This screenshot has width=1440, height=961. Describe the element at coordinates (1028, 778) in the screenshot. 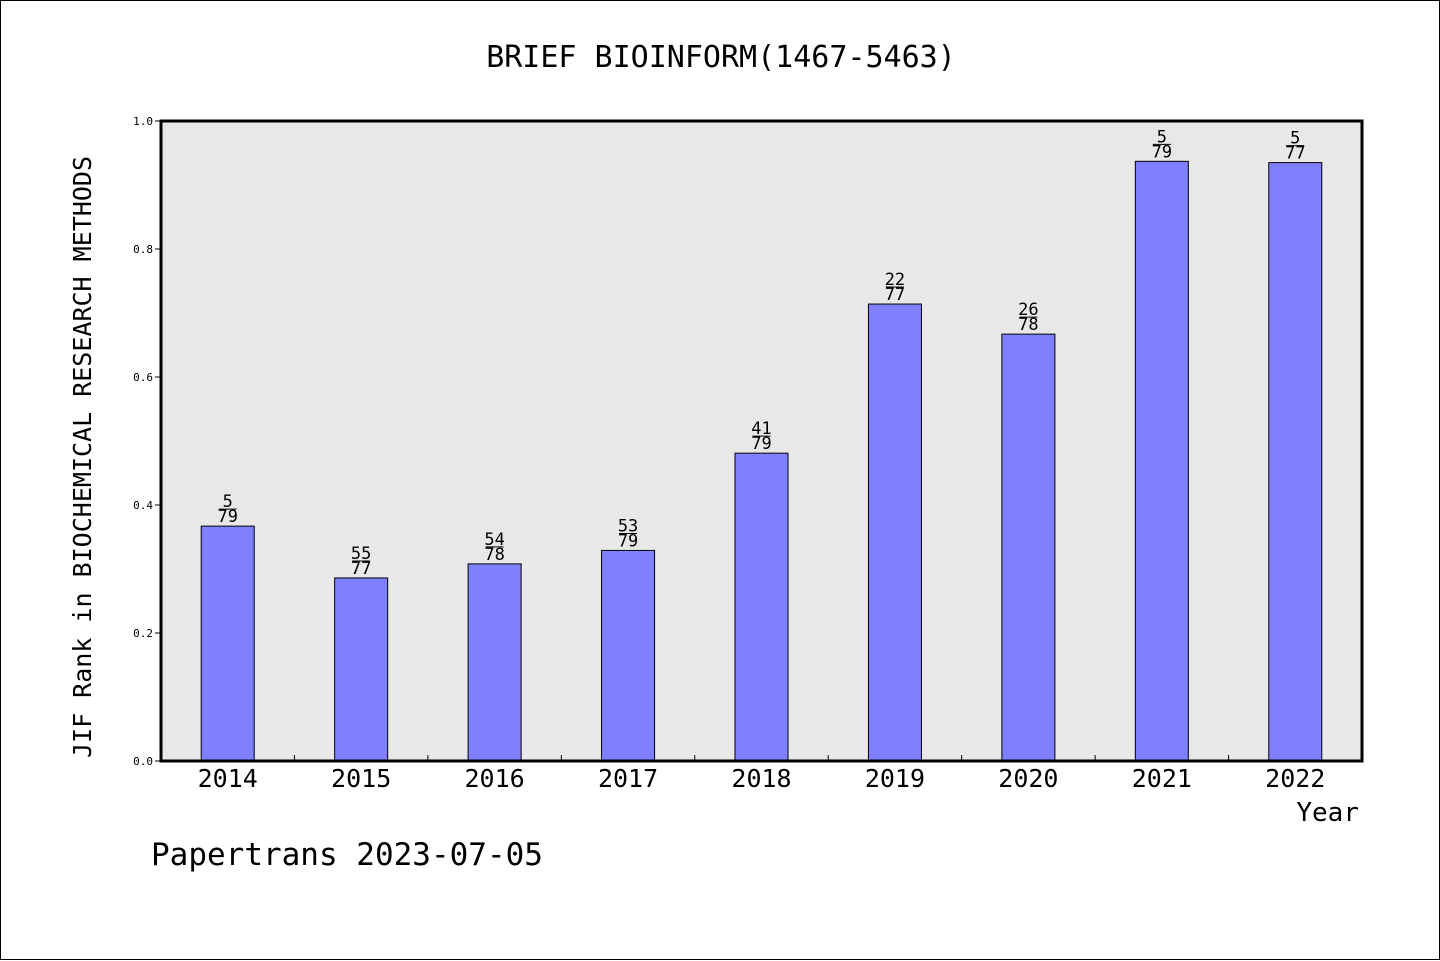

I see `x-tick-label-2020: 2020` at that location.